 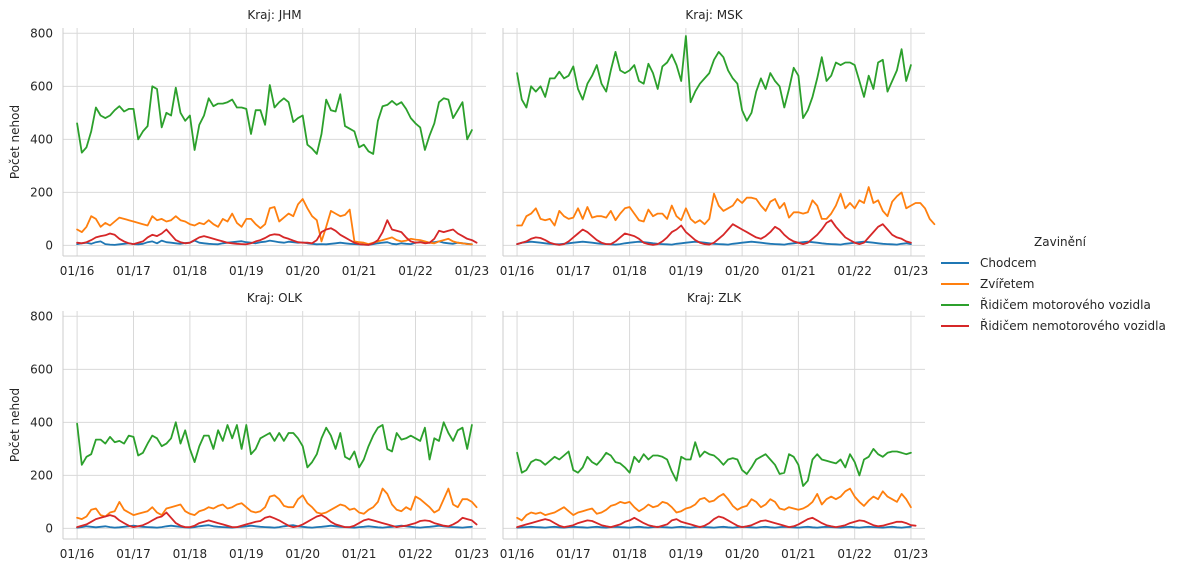 I want to click on legend-title: Zavinění, so click(x=1060, y=242).